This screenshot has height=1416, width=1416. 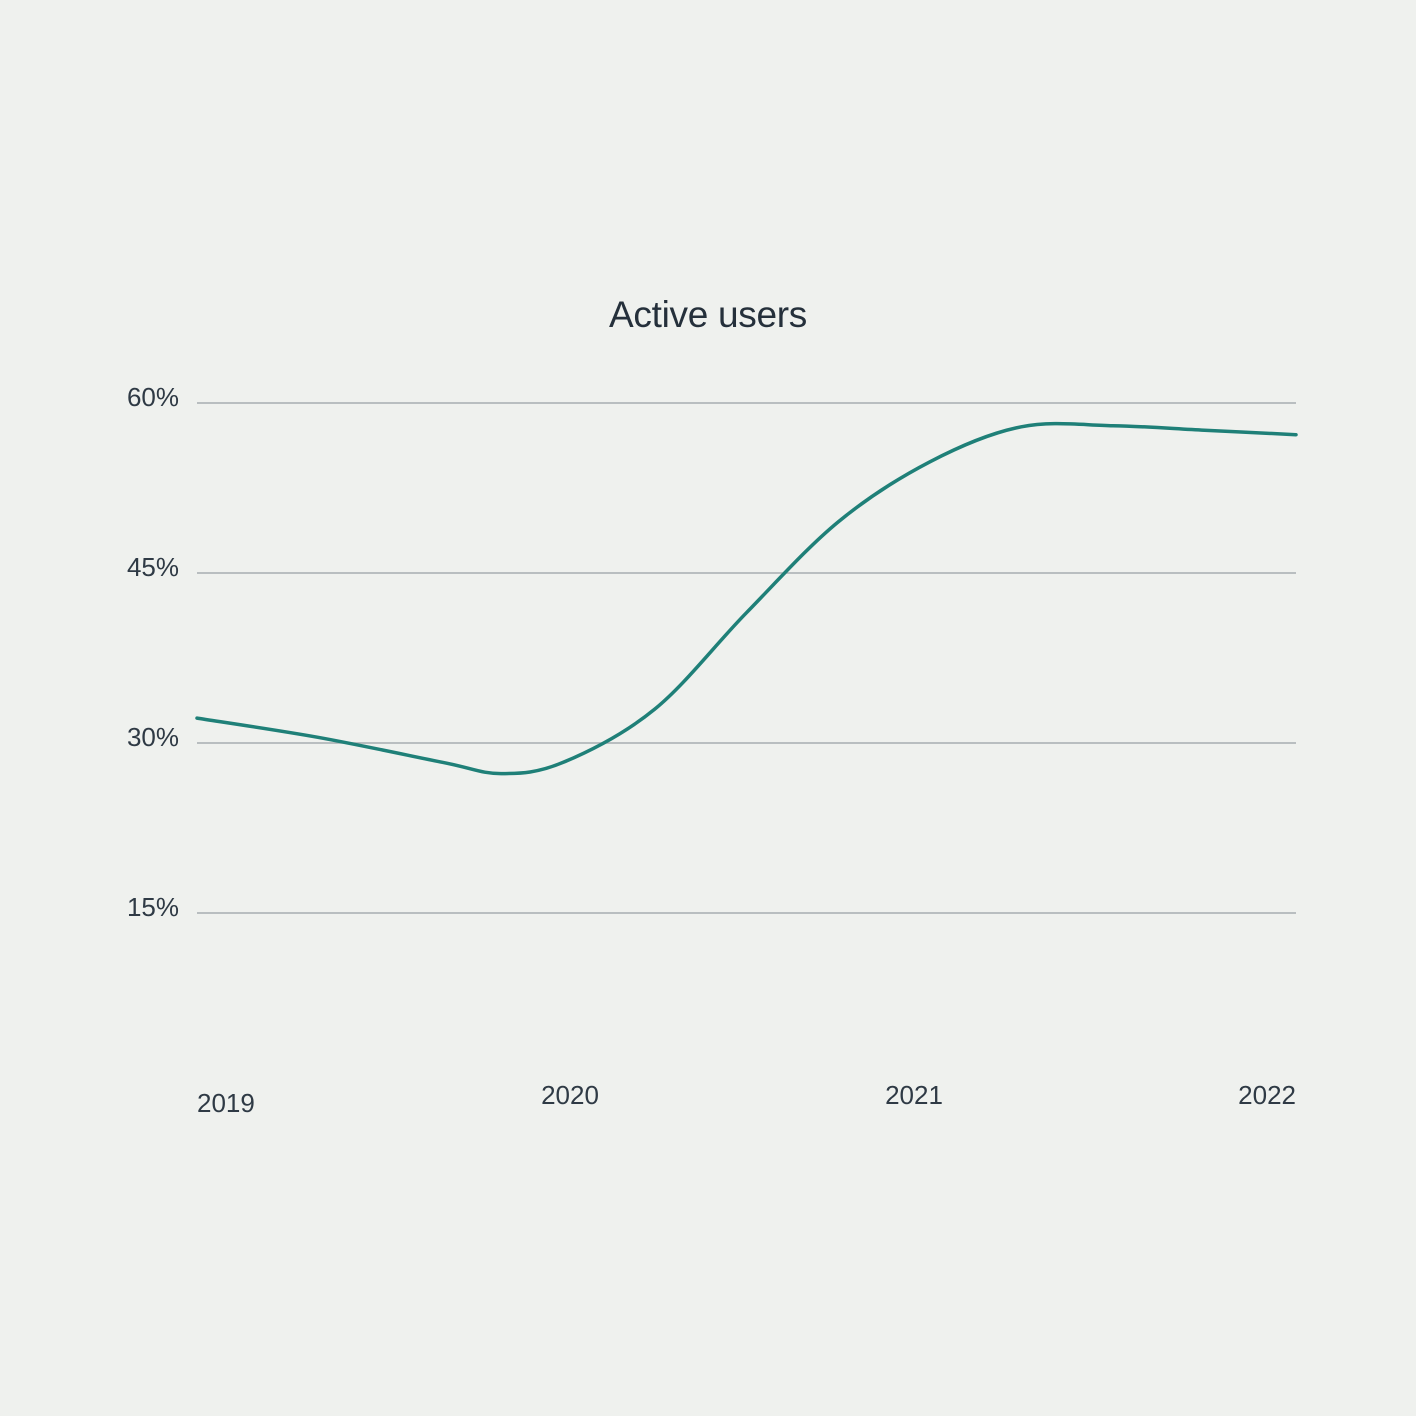 What do you see at coordinates (1267, 1095) in the screenshot?
I see `x-tick-label: 2022` at bounding box center [1267, 1095].